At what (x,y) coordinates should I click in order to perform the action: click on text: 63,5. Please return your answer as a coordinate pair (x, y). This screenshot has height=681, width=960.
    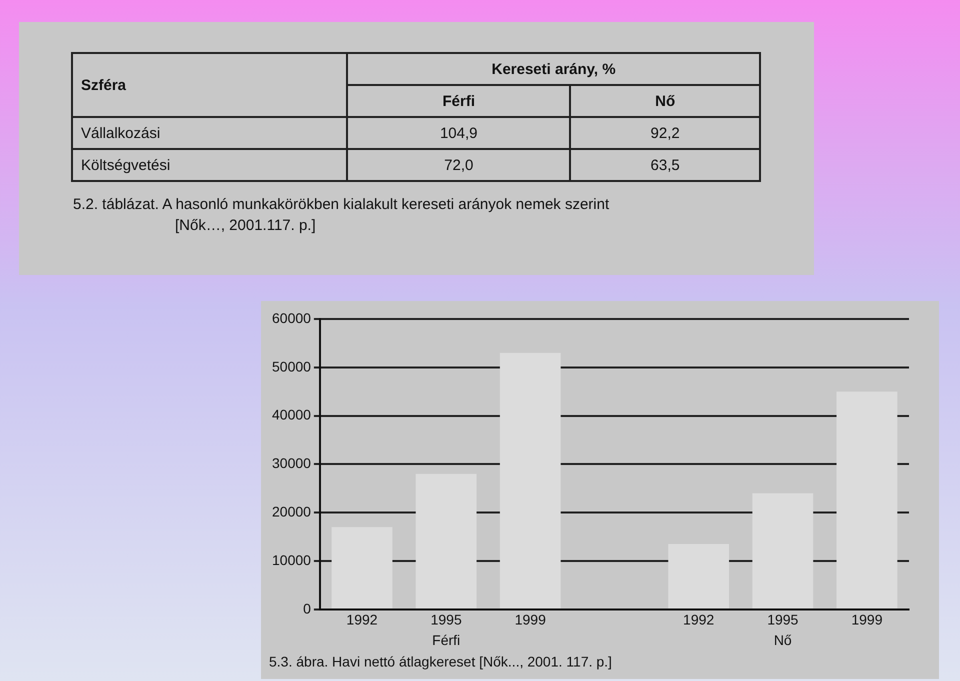
    Looking at the image, I should click on (665, 165).